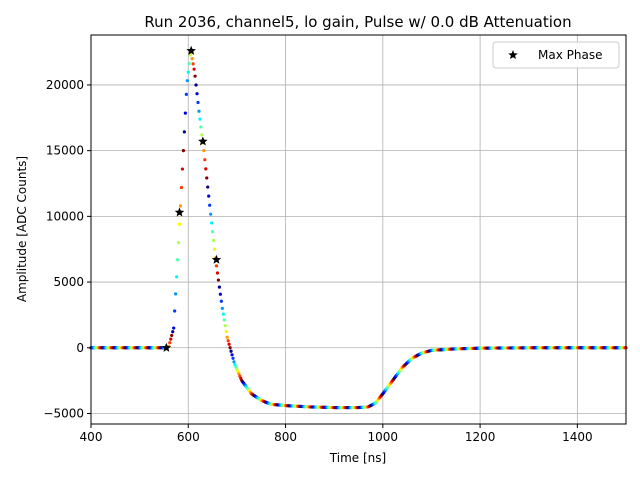  What do you see at coordinates (65, 216) in the screenshot?
I see `y-tick-label: 10000` at bounding box center [65, 216].